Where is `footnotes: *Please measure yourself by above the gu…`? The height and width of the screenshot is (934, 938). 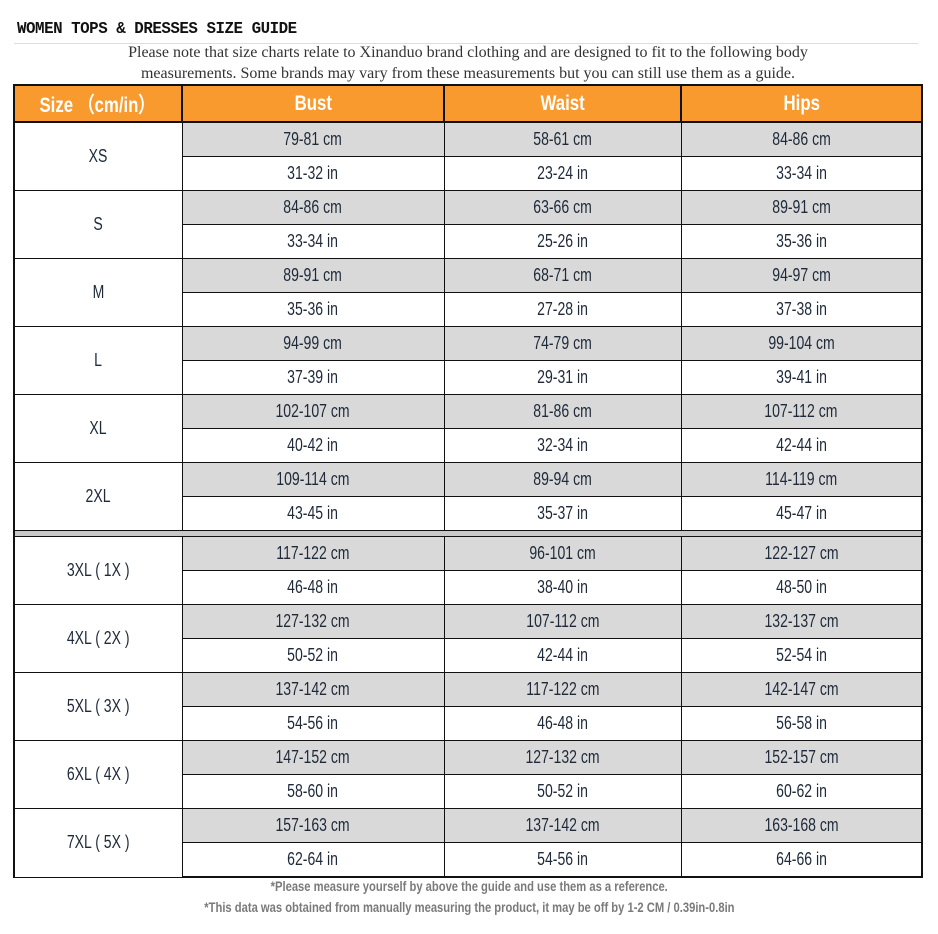 footnotes: *Please measure yourself by above the gu… is located at coordinates (469, 897).